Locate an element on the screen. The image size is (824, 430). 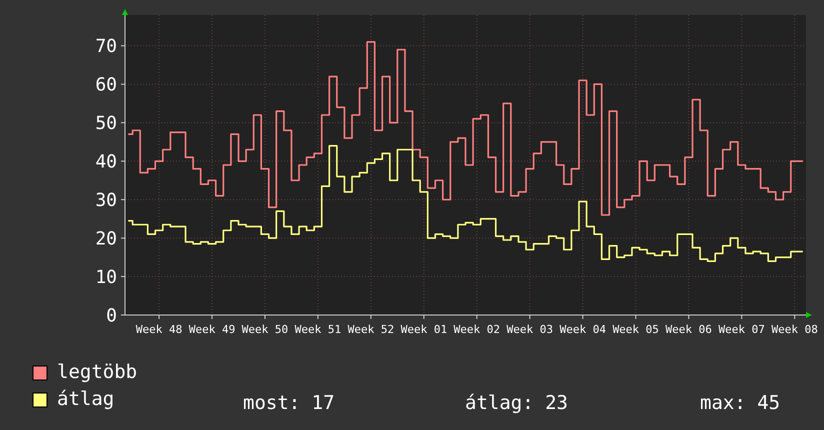
x-tick-label: Week 49 is located at coordinates (212, 329).